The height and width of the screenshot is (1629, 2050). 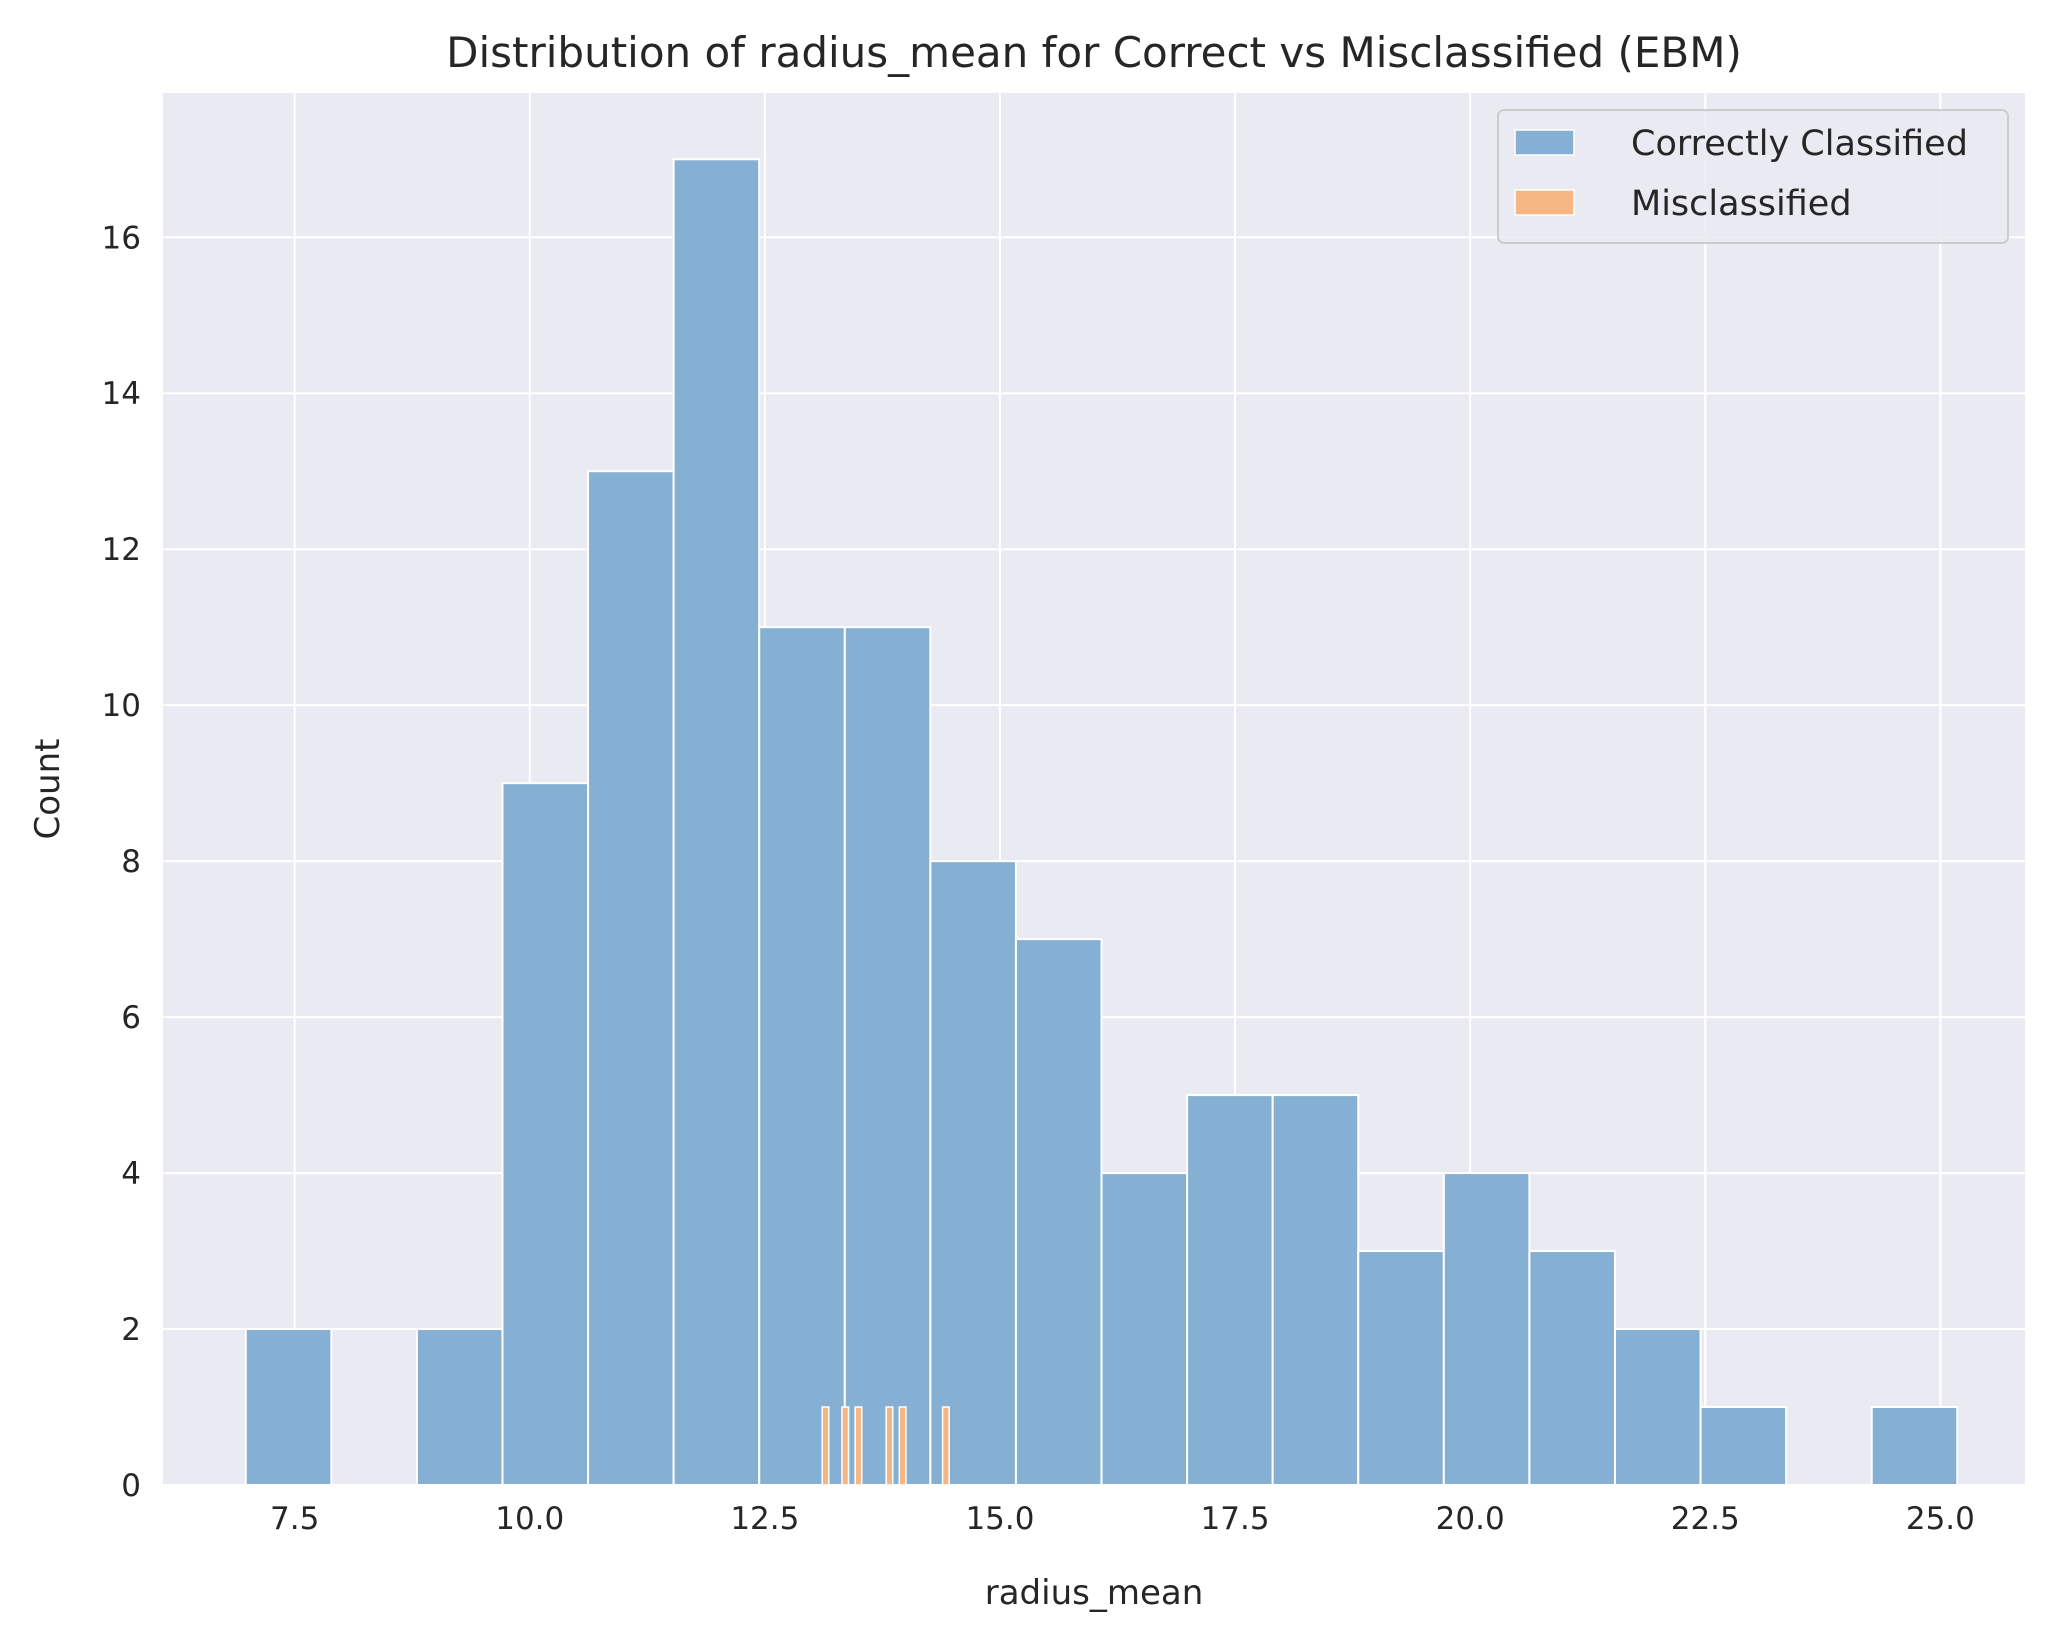 I want to click on y-tick-label: 2, so click(x=131, y=1330).